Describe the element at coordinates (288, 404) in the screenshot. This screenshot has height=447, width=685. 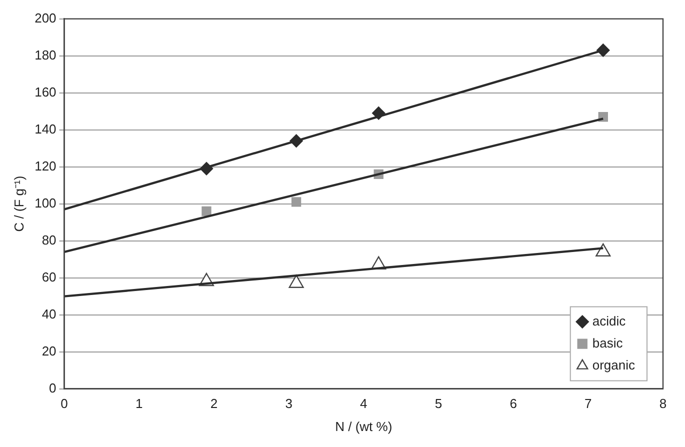
I see `x-tick-label: 3` at that location.